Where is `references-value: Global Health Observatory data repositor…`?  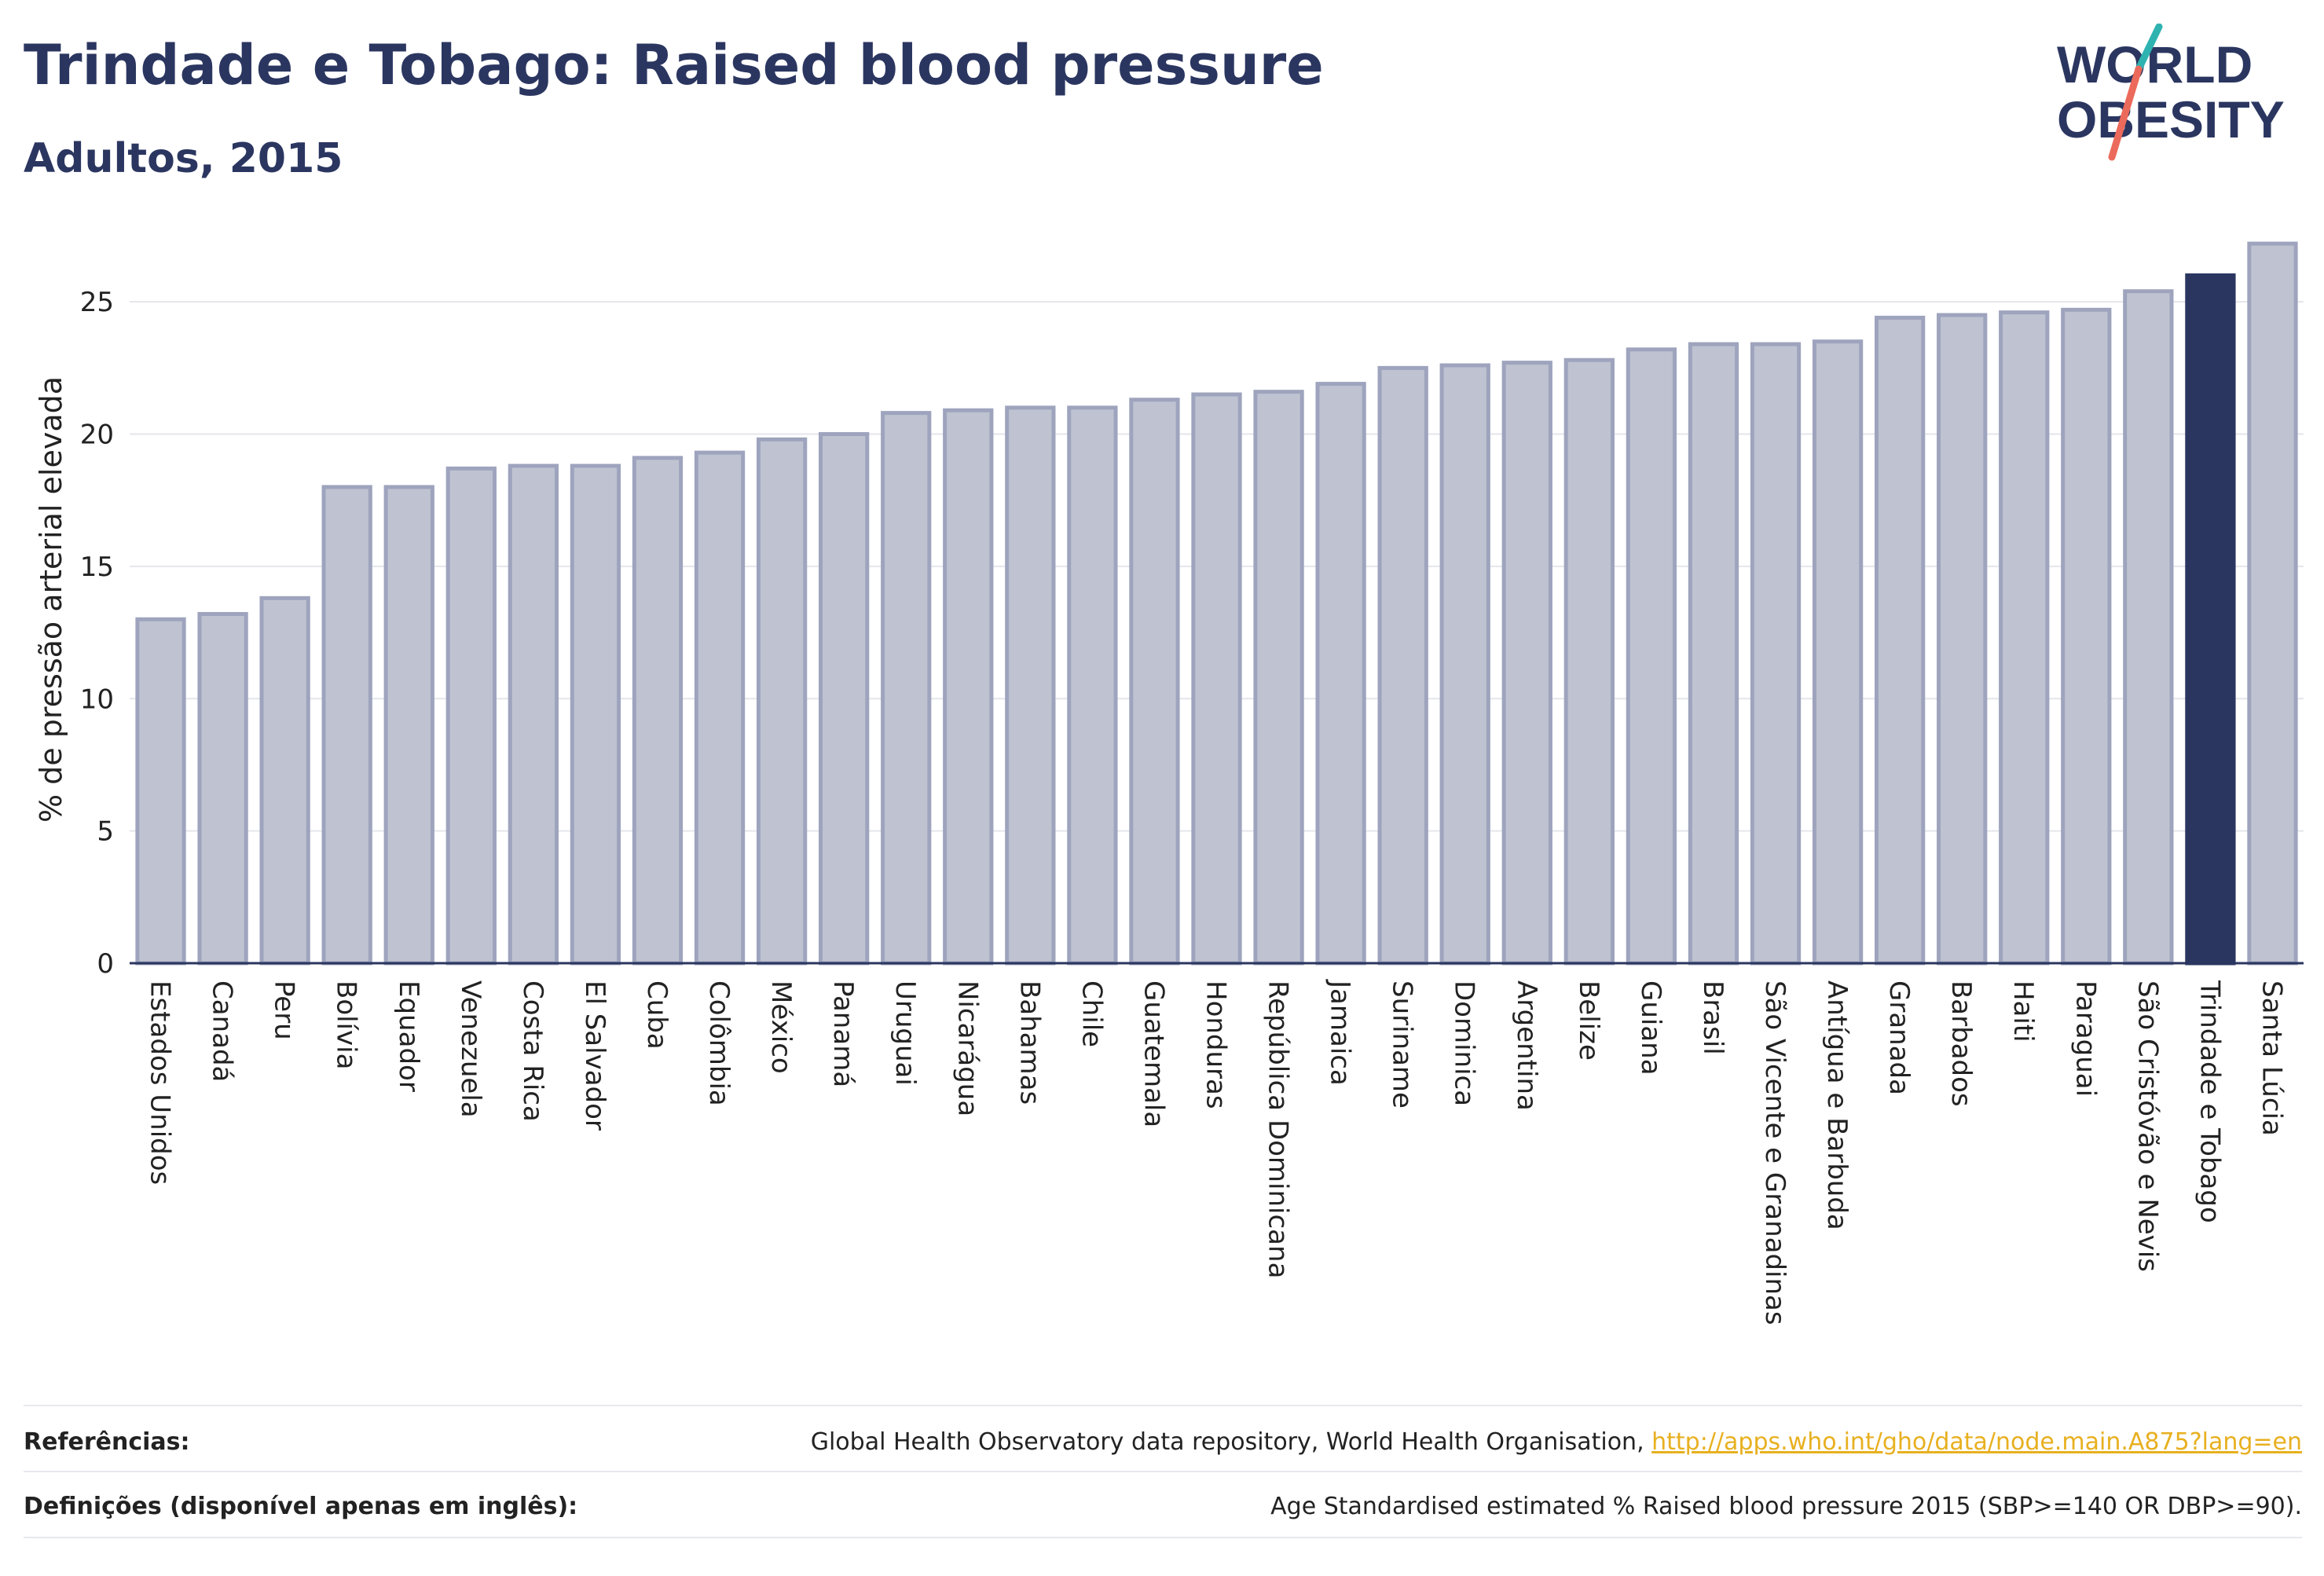 references-value: Global Health Observatory data repositor… is located at coordinates (1556, 1442).